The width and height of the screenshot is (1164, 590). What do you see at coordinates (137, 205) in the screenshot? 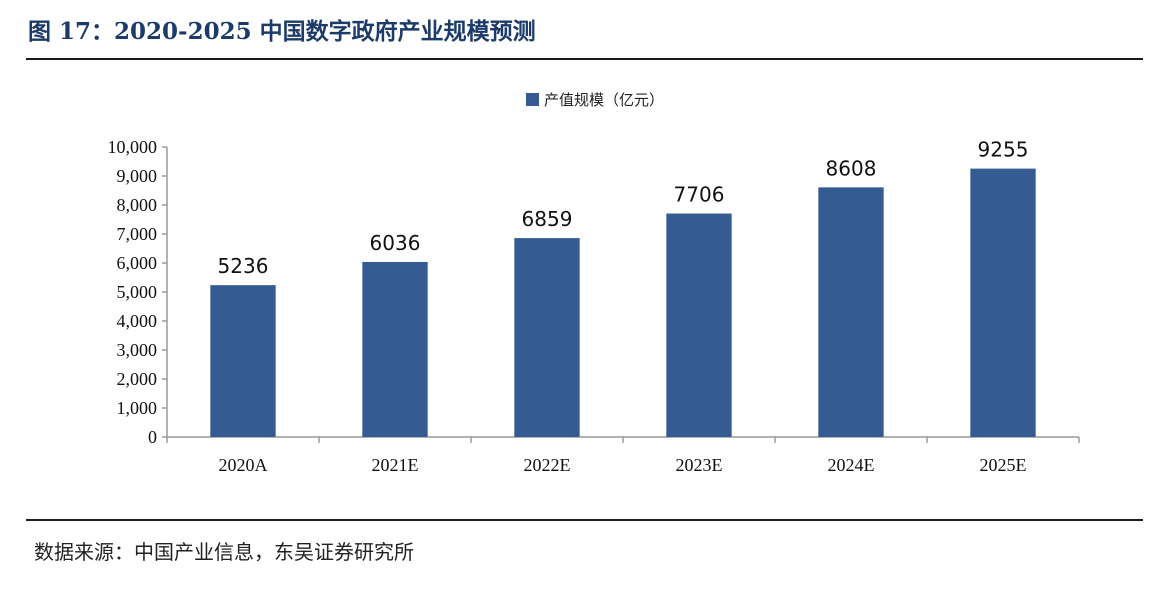
I see `y-tick-label: 8,000` at bounding box center [137, 205].